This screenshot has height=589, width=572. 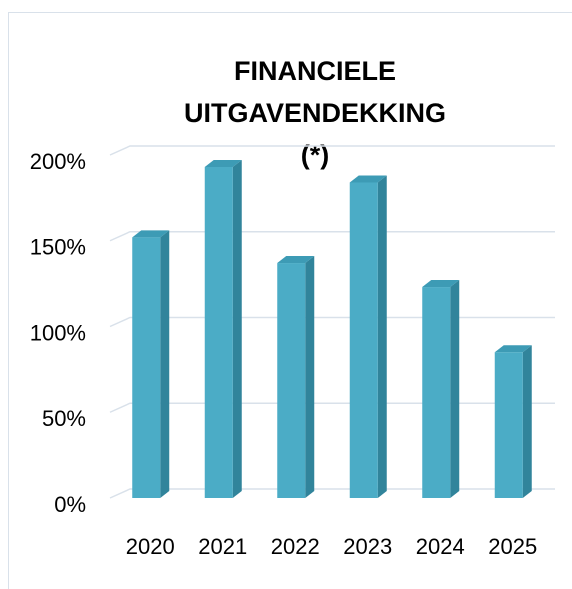 What do you see at coordinates (64, 418) in the screenshot?
I see `y-tick-label: 50%` at bounding box center [64, 418].